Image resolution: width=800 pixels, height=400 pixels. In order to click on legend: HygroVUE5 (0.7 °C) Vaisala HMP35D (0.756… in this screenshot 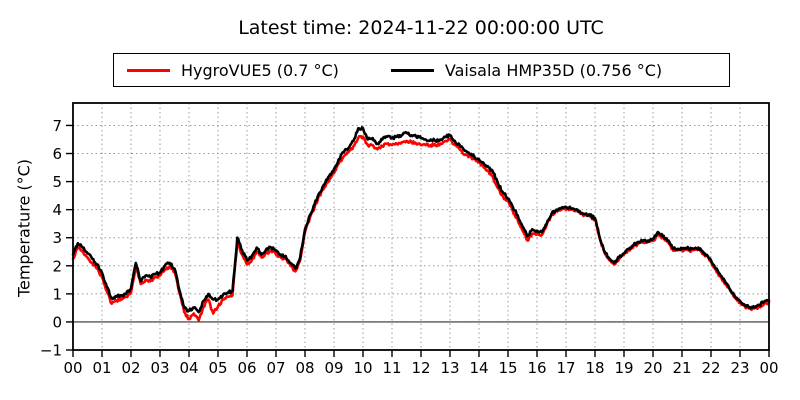, I will do `click(421, 70)`.